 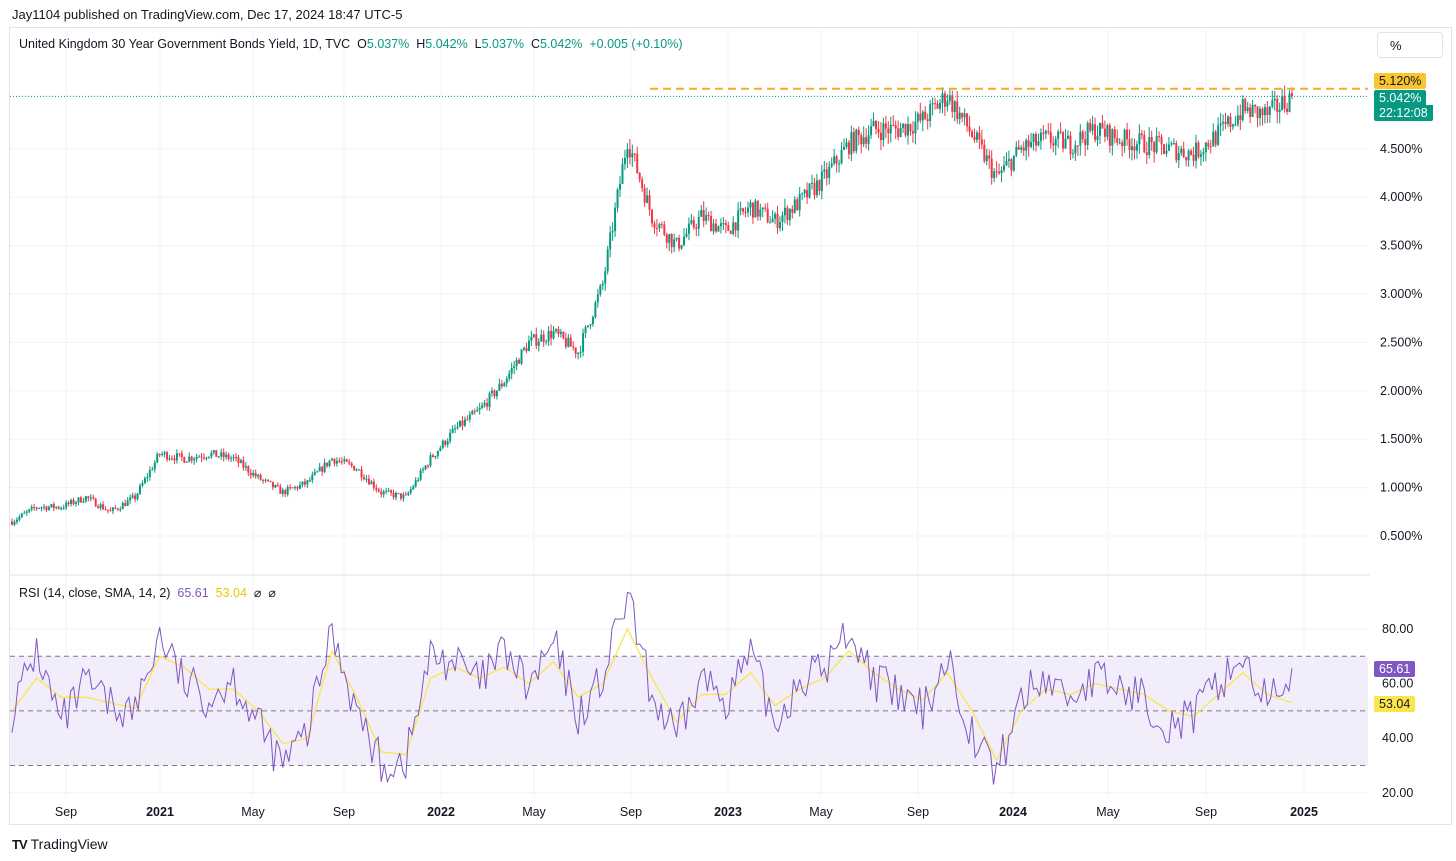 I want to click on unit-button: %, so click(x=1410, y=45).